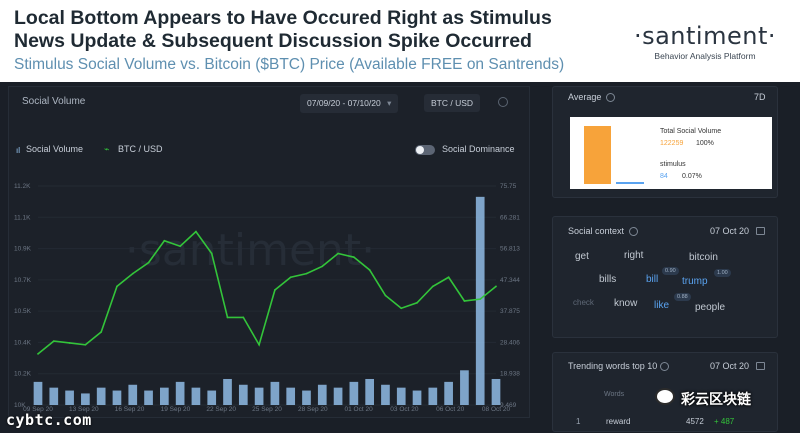 The image size is (800, 433). I want to click on y-left-tick: 10K, so click(20, 405).